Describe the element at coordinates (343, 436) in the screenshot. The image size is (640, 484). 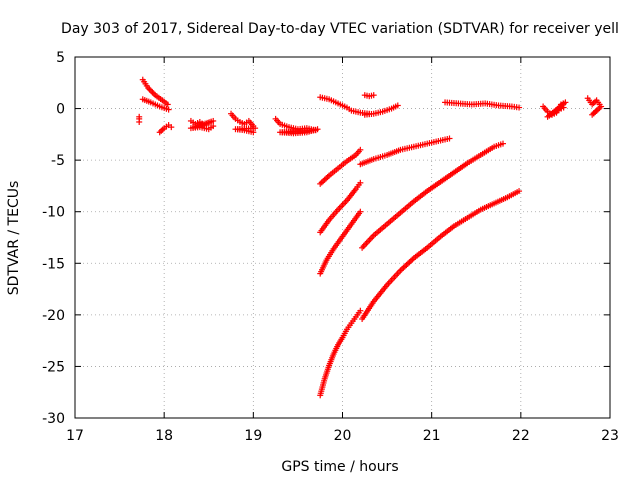
I see `x-tick-label: 20` at that location.